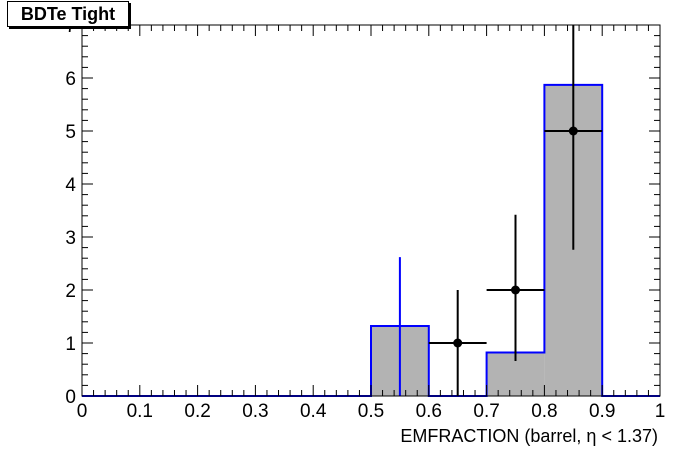 The height and width of the screenshot is (472, 696). What do you see at coordinates (544, 411) in the screenshot?
I see `x-tick-label: 0.8` at bounding box center [544, 411].